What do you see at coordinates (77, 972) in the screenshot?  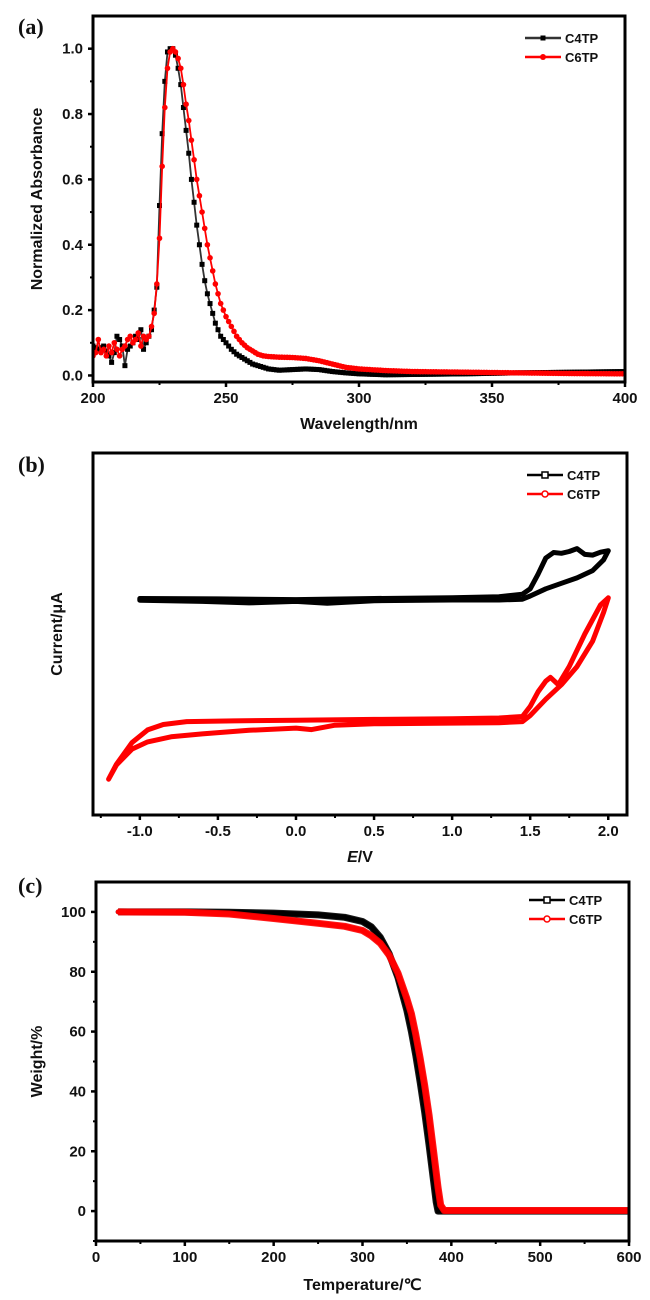 I see `y-tick-label: 80` at bounding box center [77, 972].